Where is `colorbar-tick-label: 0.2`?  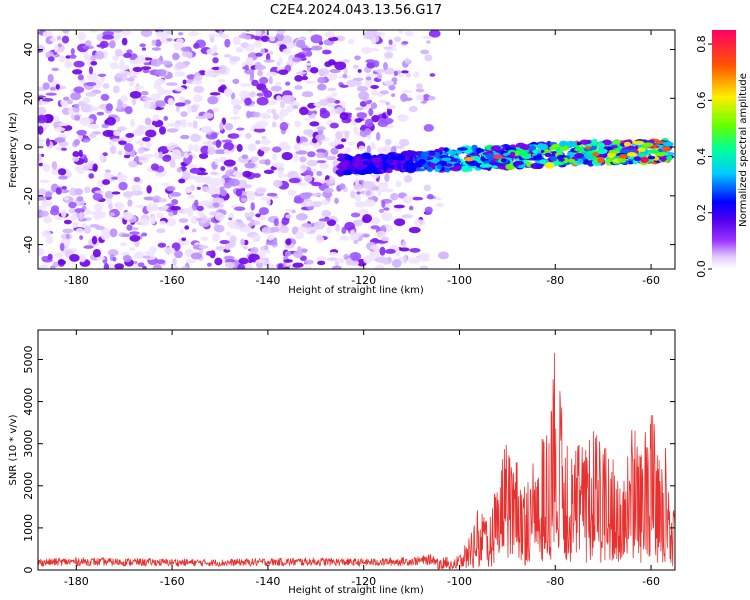
colorbar-tick-label: 0.2 is located at coordinates (701, 213).